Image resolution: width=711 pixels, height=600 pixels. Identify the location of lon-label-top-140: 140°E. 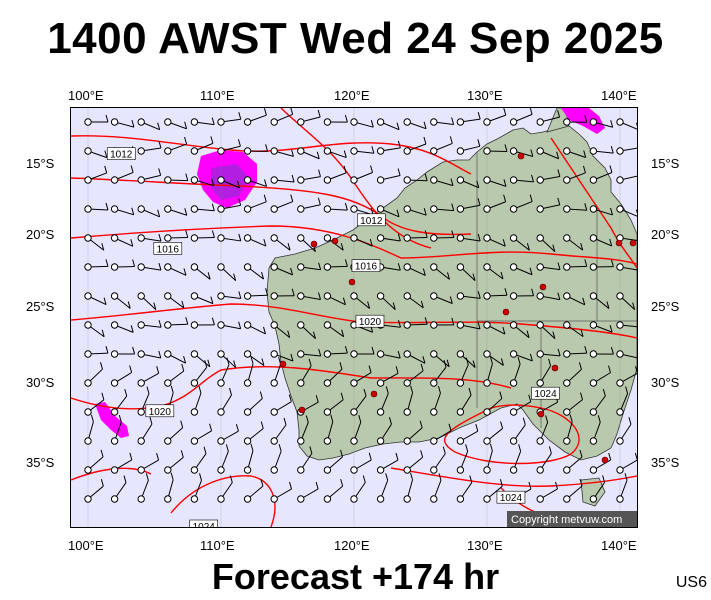
(619, 95).